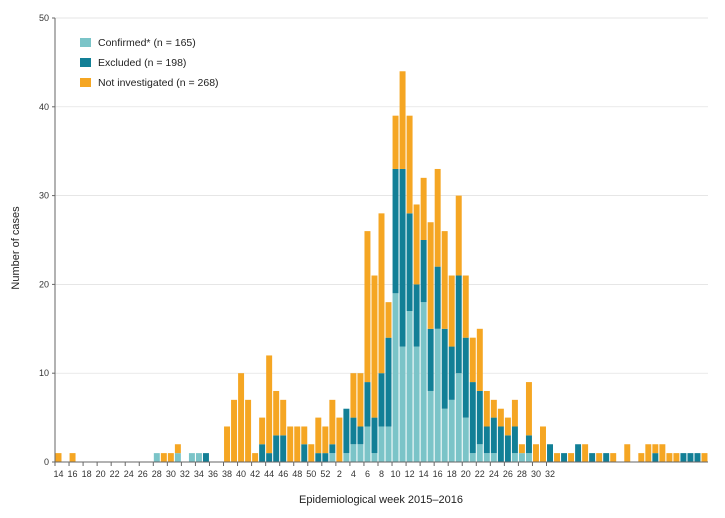 The image size is (725, 518). I want to click on legend-label-not-investigated: Not investigated (n = 268), so click(158, 83).